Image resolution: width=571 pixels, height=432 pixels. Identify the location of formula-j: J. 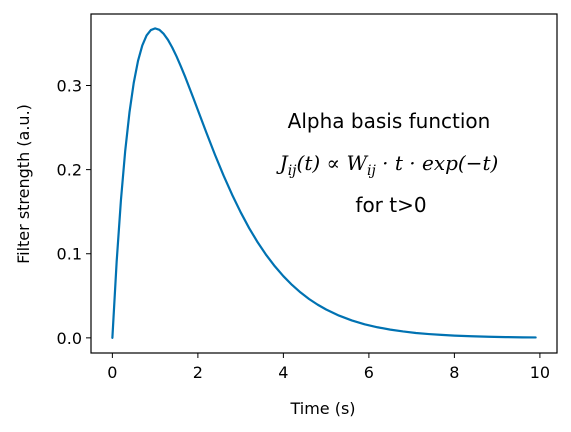
(282, 163).